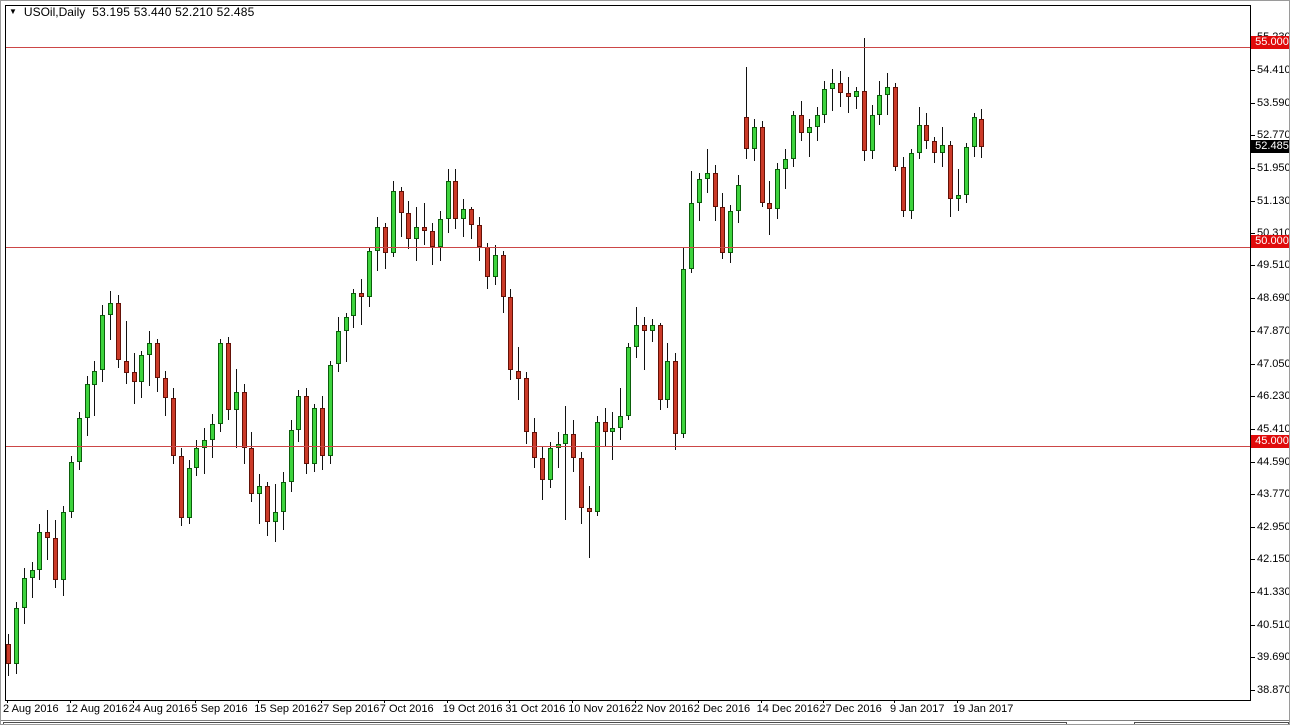  I want to click on ohlc-collapse-triangle-icon: ▼, so click(13, 11).